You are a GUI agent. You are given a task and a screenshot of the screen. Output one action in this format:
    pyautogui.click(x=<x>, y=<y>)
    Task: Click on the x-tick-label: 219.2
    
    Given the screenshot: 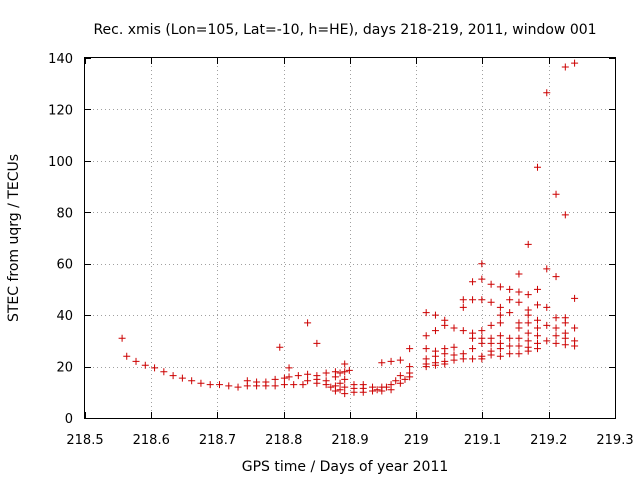 What is the action you would take?
    pyautogui.click(x=548, y=440)
    